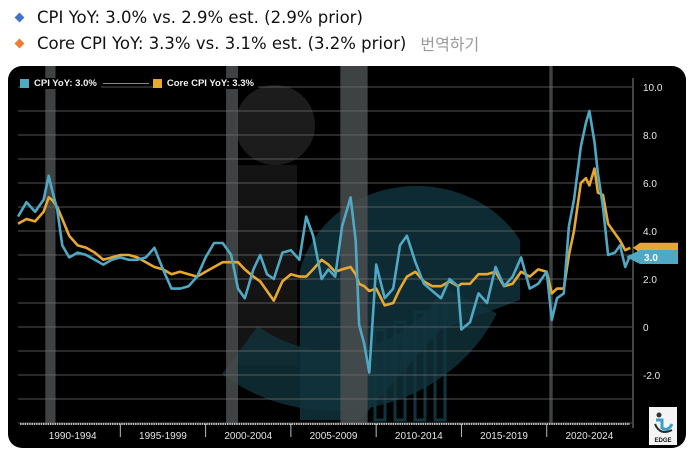  What do you see at coordinates (200, 17) in the screenshot?
I see `bullet-text: CPI YoY: 3.0% vs. 2.9% est. (2.9% prior)` at bounding box center [200, 17].